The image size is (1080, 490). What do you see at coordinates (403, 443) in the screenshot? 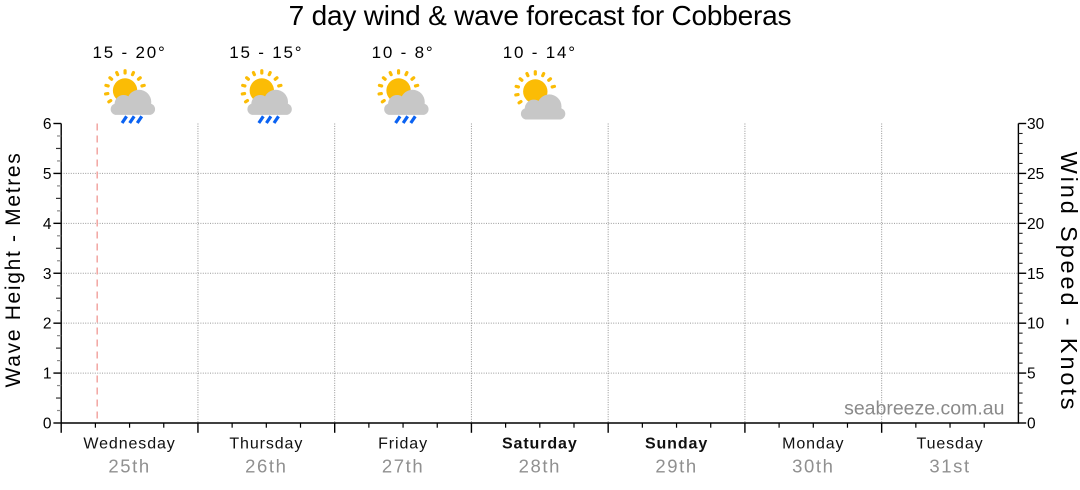
I see `svg-text: Friday` at bounding box center [403, 443].